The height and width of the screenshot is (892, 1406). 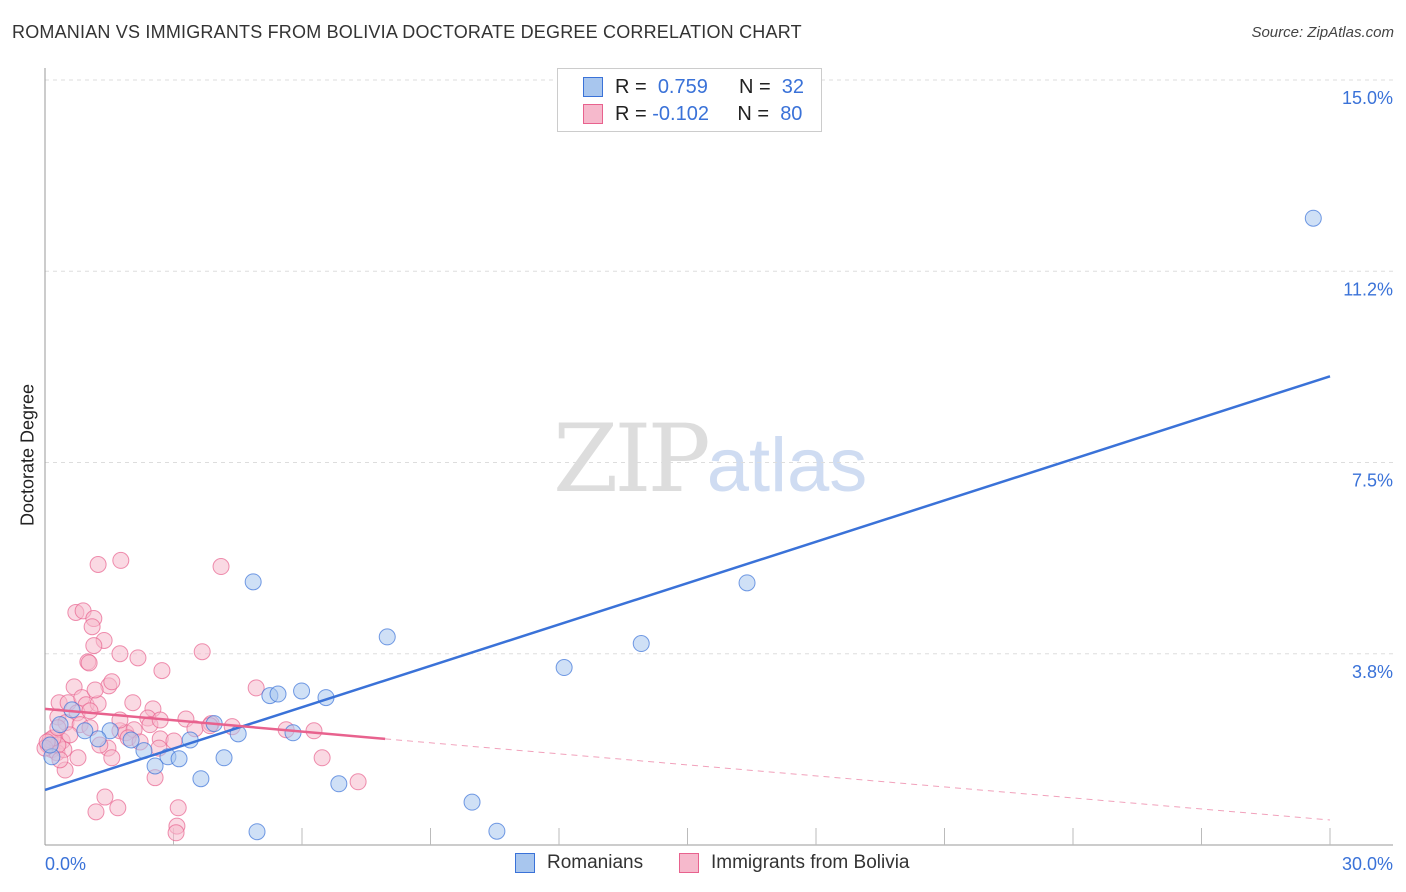 I want to click on y-axis-title: Doctorate Degree, so click(x=27, y=455).